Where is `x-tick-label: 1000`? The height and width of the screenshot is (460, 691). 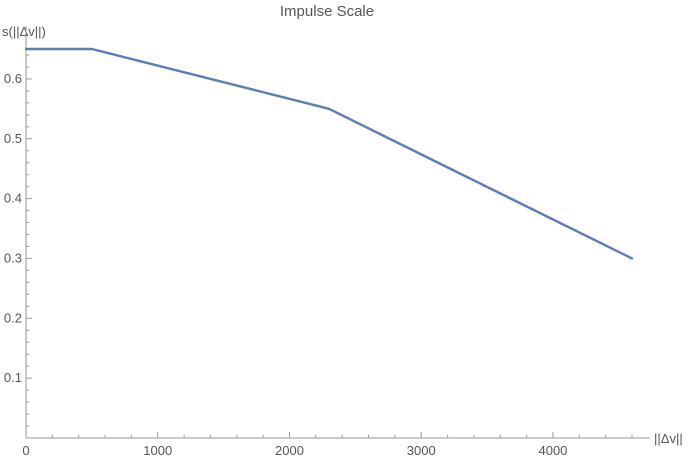 x-tick-label: 1000 is located at coordinates (157, 450).